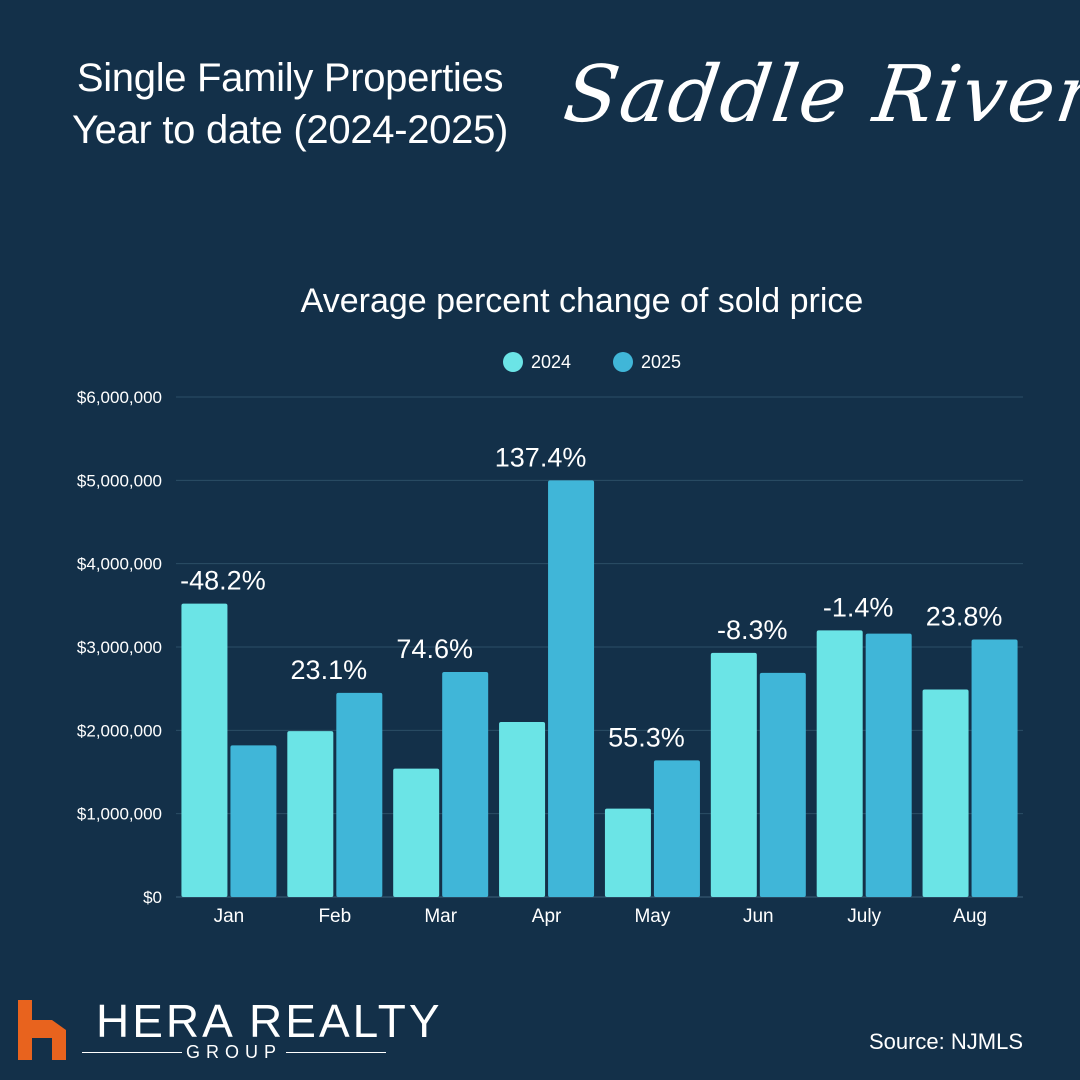 This screenshot has width=1080, height=1080. Describe the element at coordinates (336, 1052) in the screenshot. I see `logo-rule-right` at that location.